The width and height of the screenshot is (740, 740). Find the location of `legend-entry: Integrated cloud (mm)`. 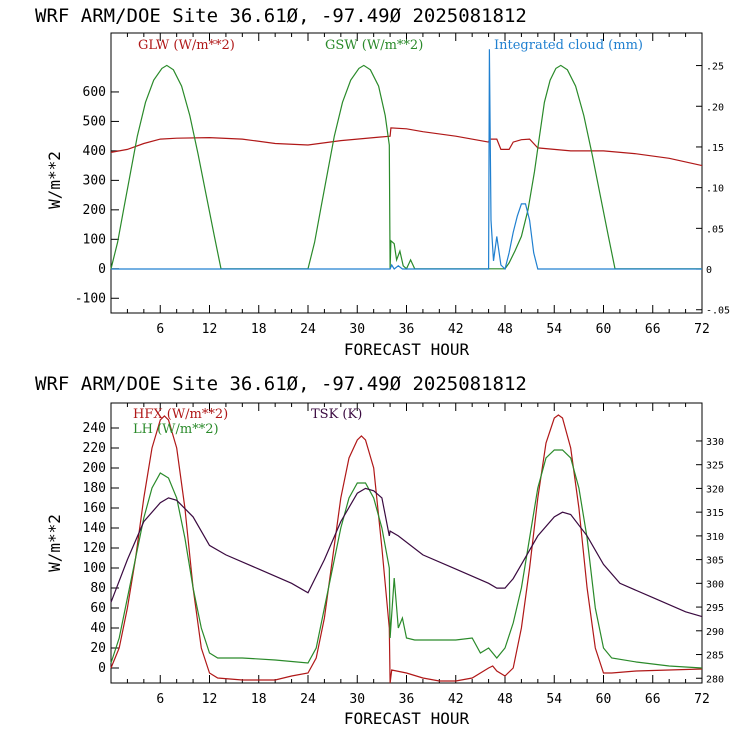

legend-entry: Integrated cloud (mm) is located at coordinates (568, 45).